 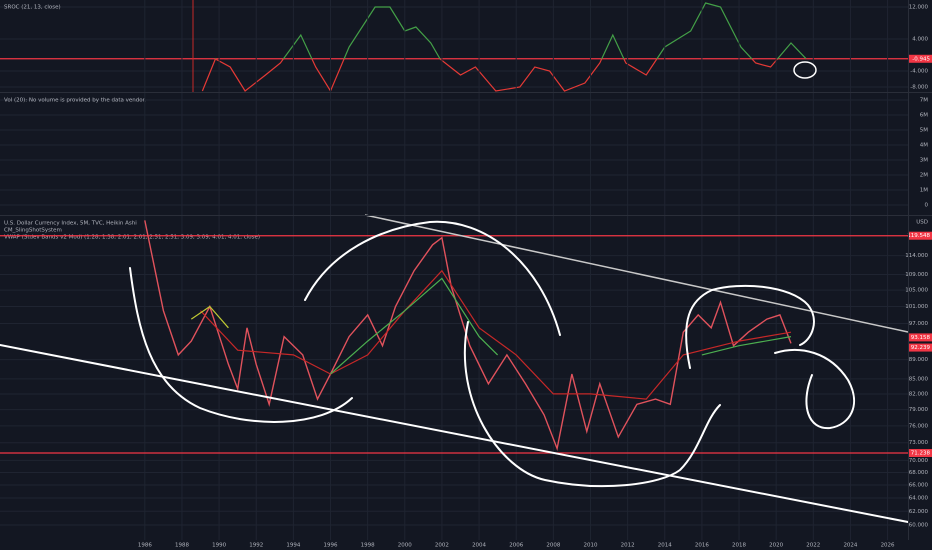 I want to click on y-tick-label: 105.000, so click(x=916, y=291).